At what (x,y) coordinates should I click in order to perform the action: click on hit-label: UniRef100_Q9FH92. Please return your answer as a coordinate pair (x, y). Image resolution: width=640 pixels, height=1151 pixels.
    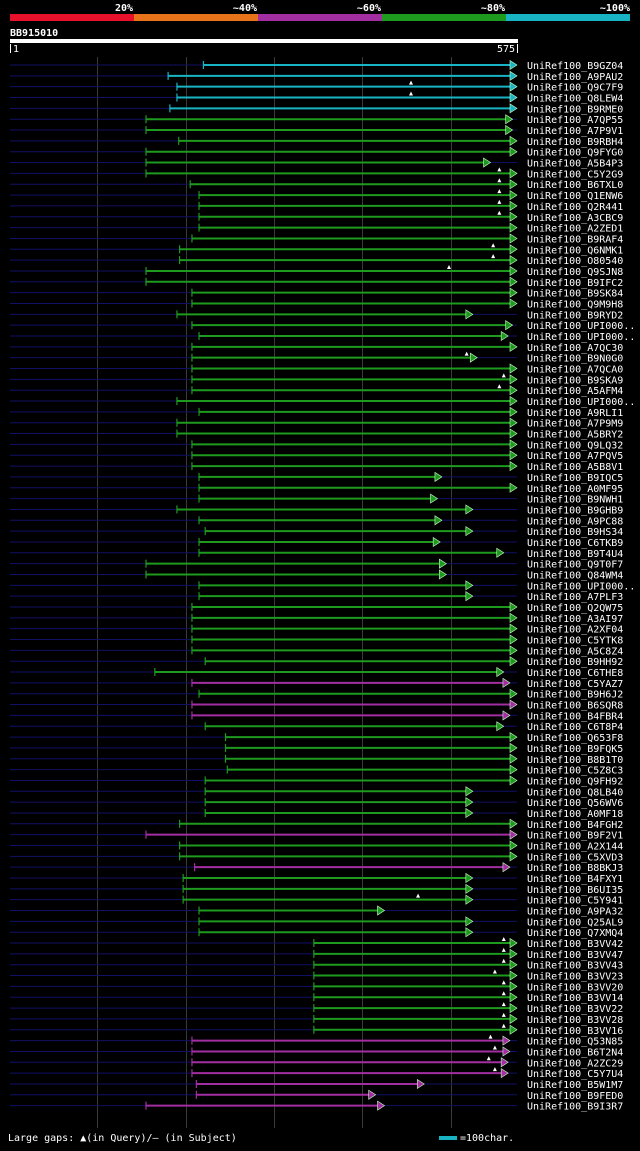
    Looking at the image, I should click on (575, 781).